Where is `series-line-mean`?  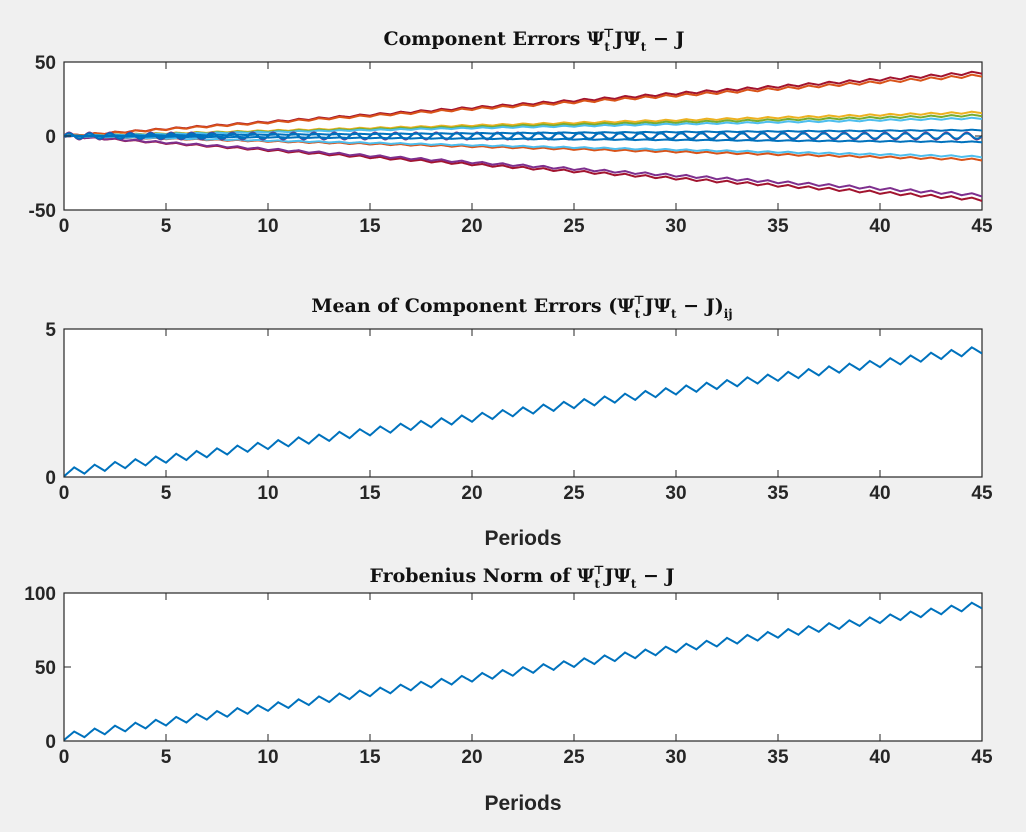 series-line-mean is located at coordinates (523, 411).